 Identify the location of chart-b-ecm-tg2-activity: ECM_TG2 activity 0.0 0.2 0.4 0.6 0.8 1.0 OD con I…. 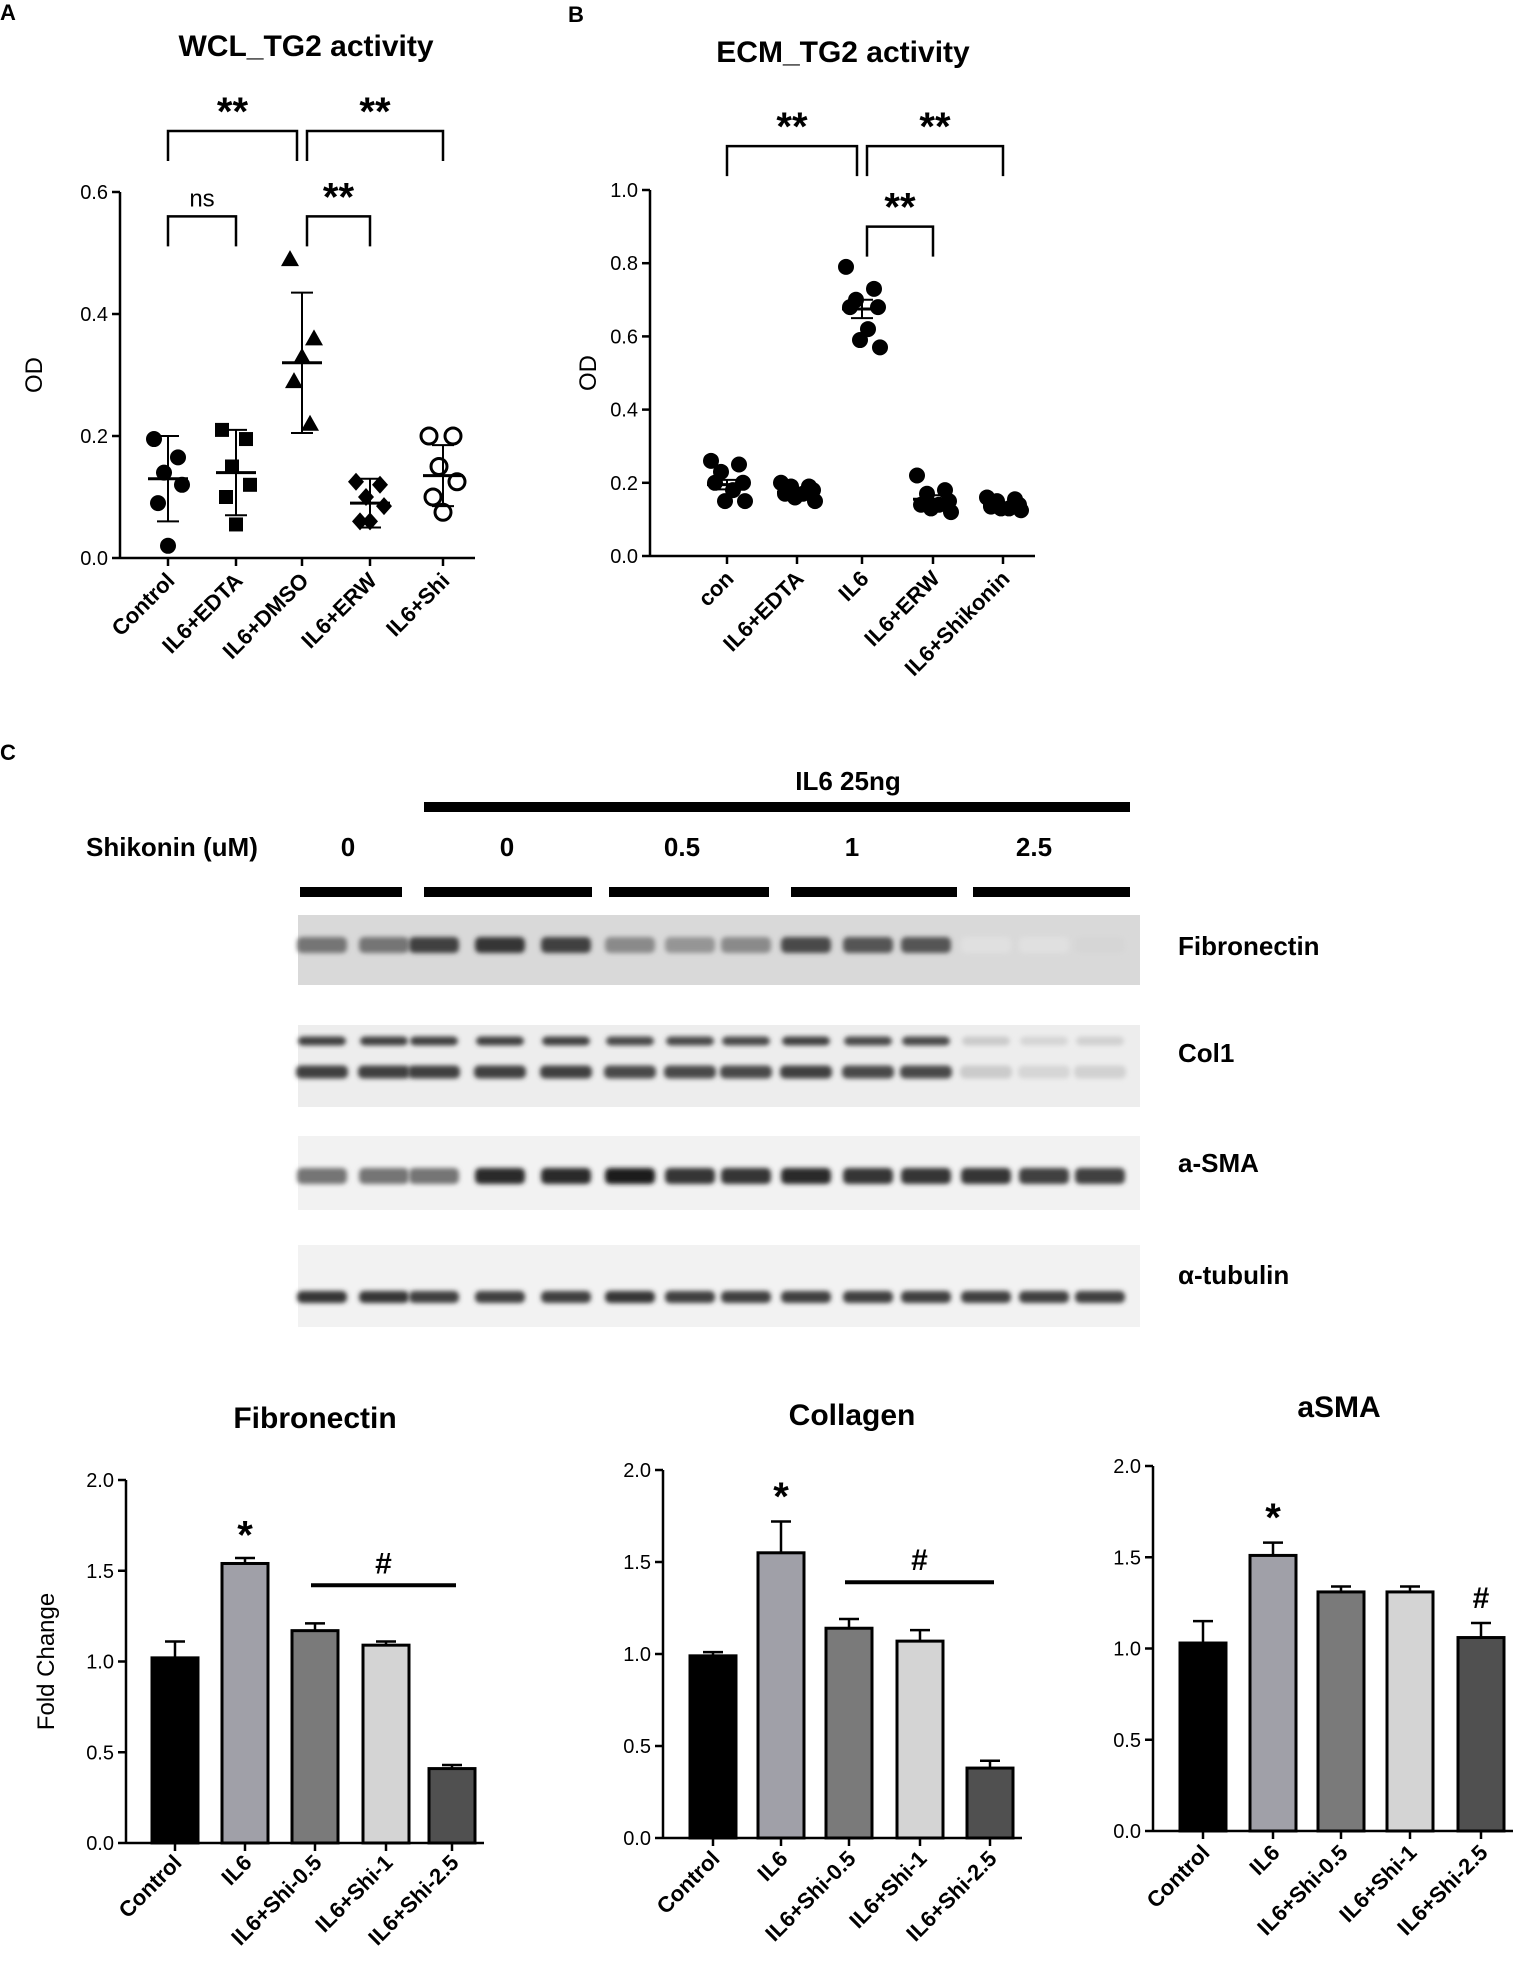
(805, 358).